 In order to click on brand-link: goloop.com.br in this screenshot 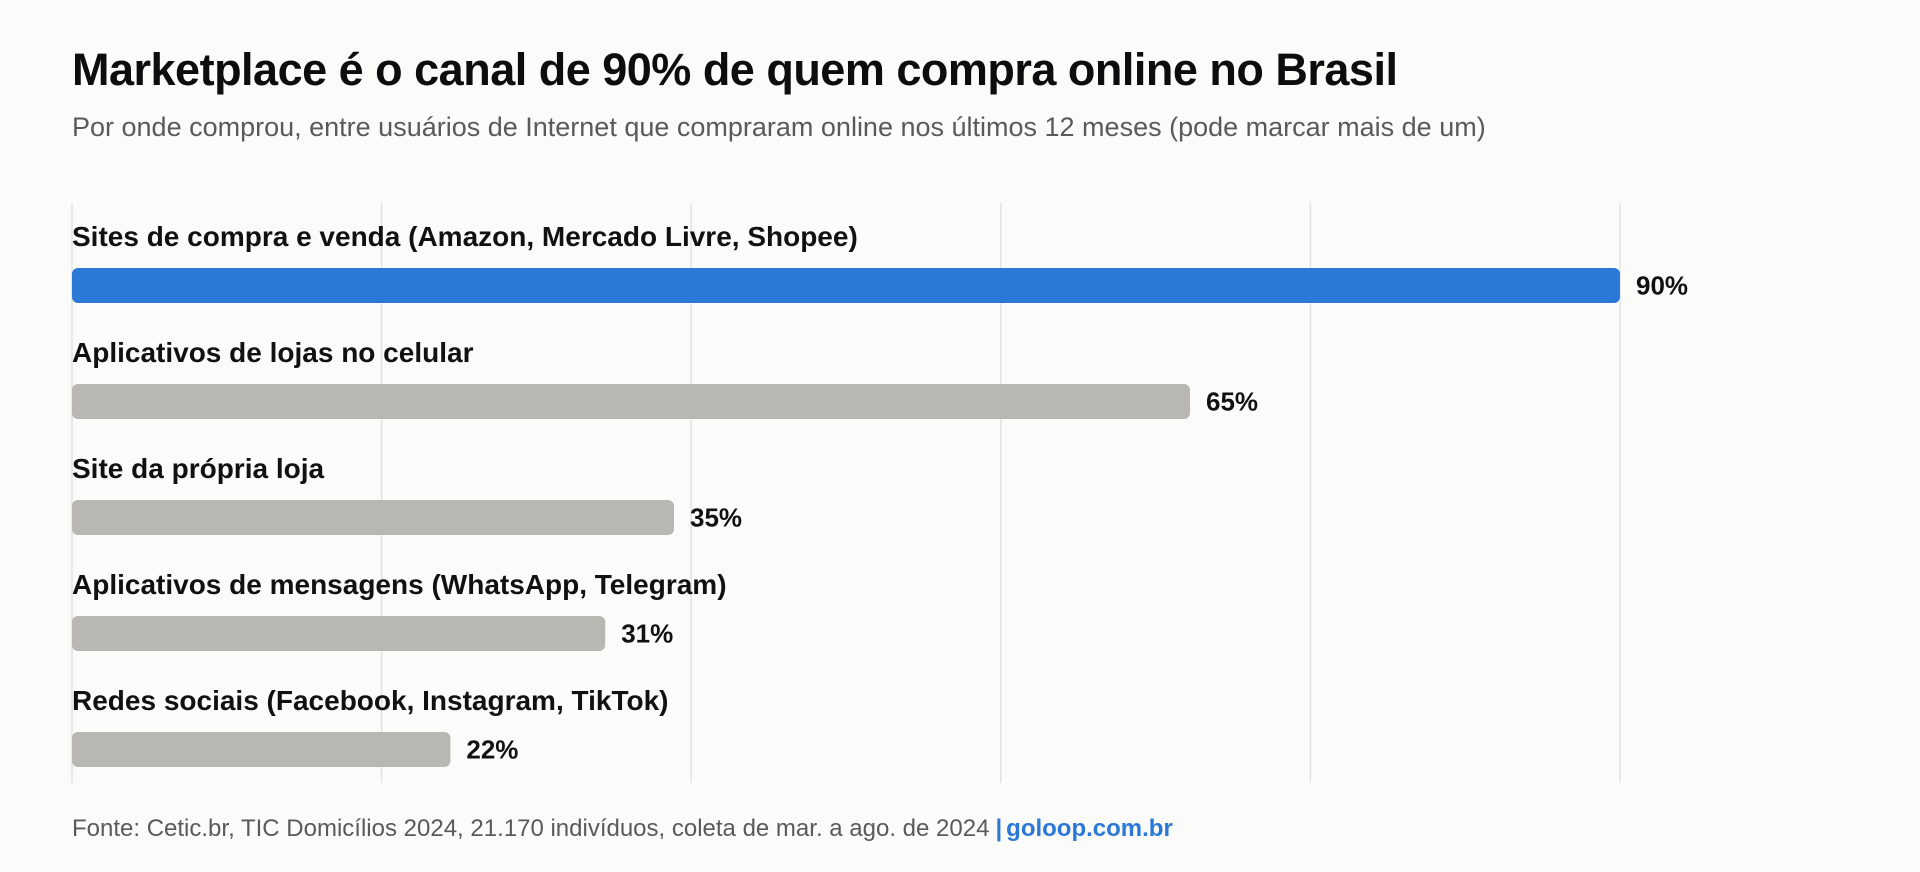, I will do `click(1089, 828)`.